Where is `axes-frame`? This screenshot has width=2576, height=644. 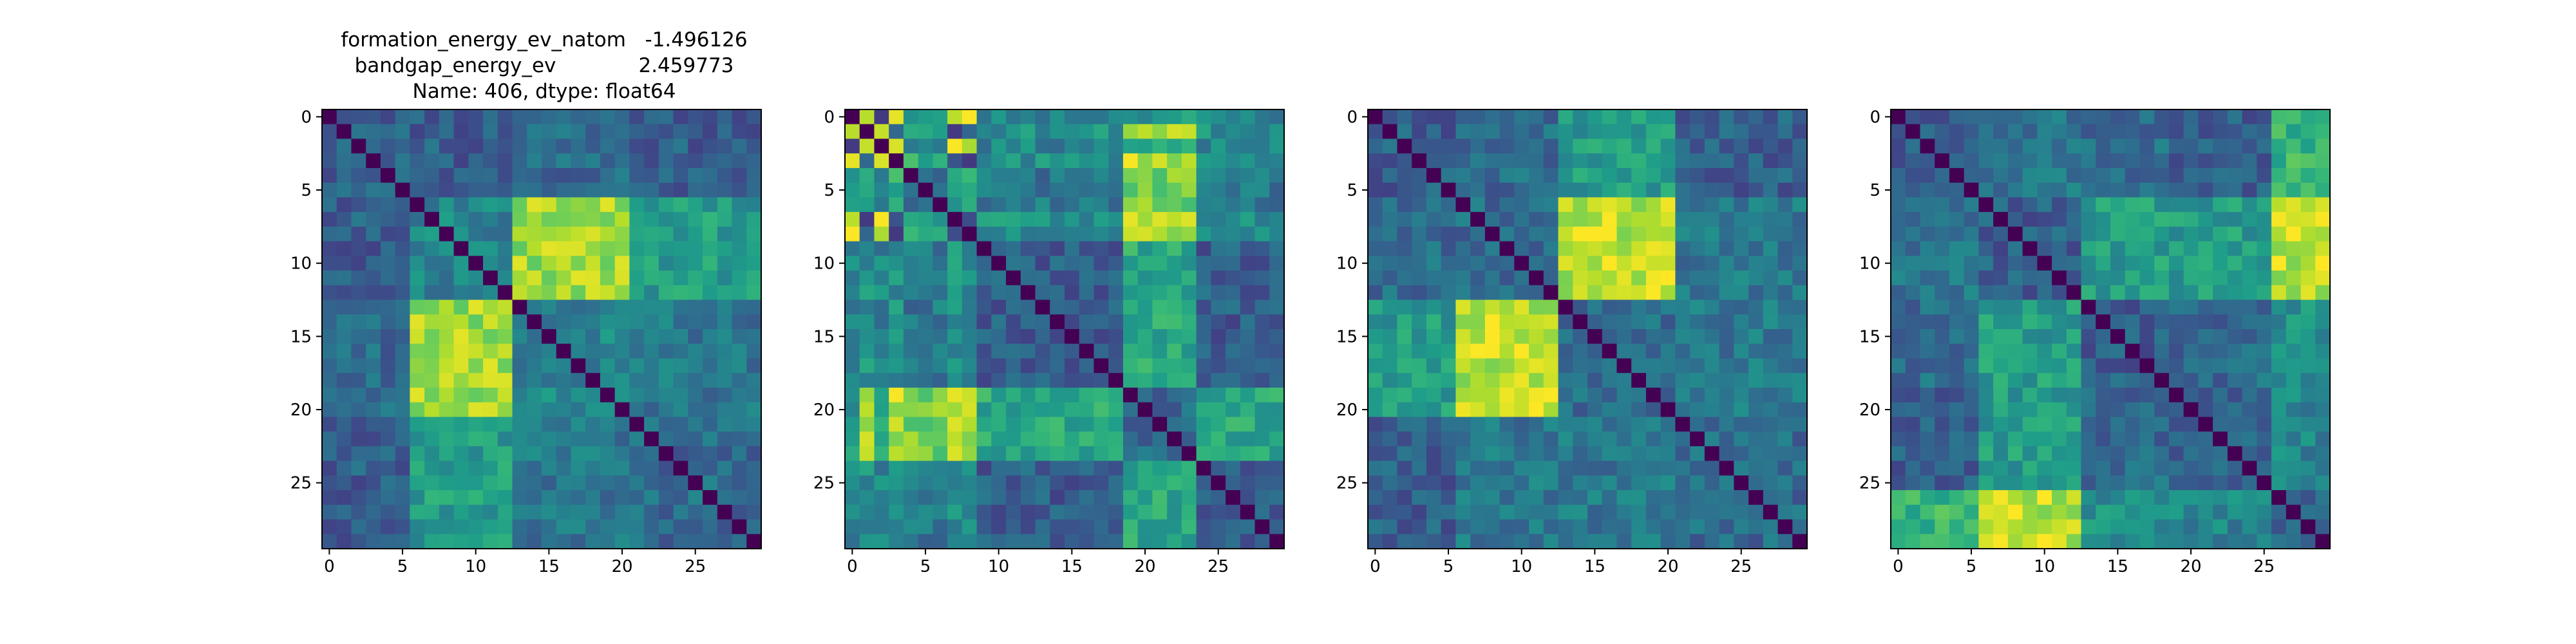
axes-frame is located at coordinates (2110, 329).